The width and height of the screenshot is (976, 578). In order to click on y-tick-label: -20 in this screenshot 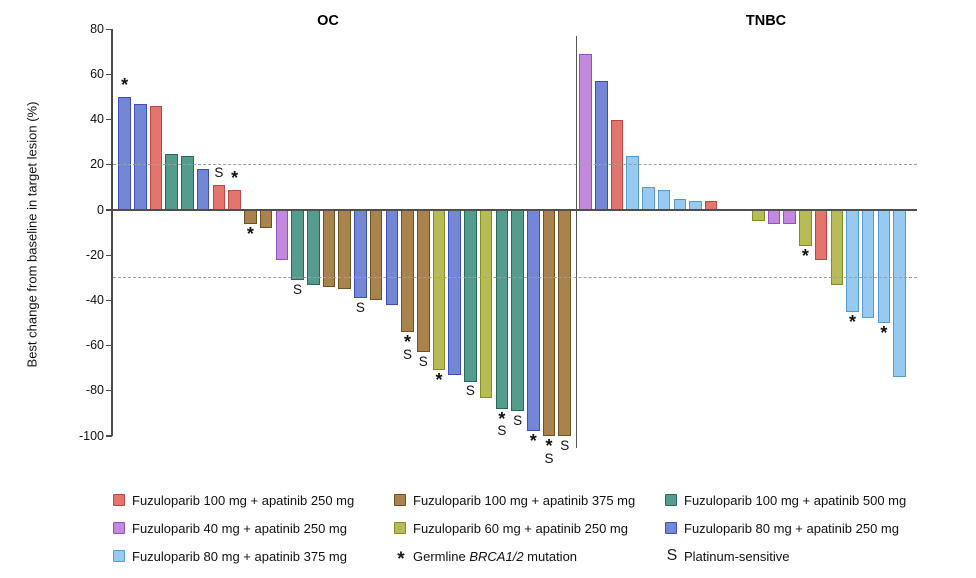, I will do `click(94, 254)`.